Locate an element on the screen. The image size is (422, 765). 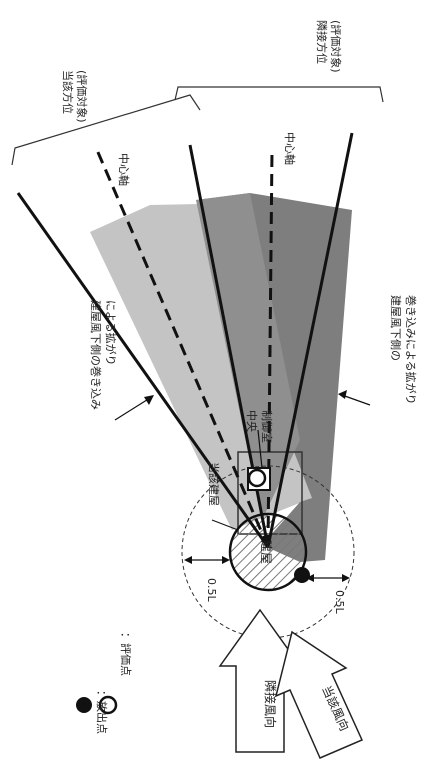
label-center-axis-left: 中心軸 is located at coordinates (124, 169).